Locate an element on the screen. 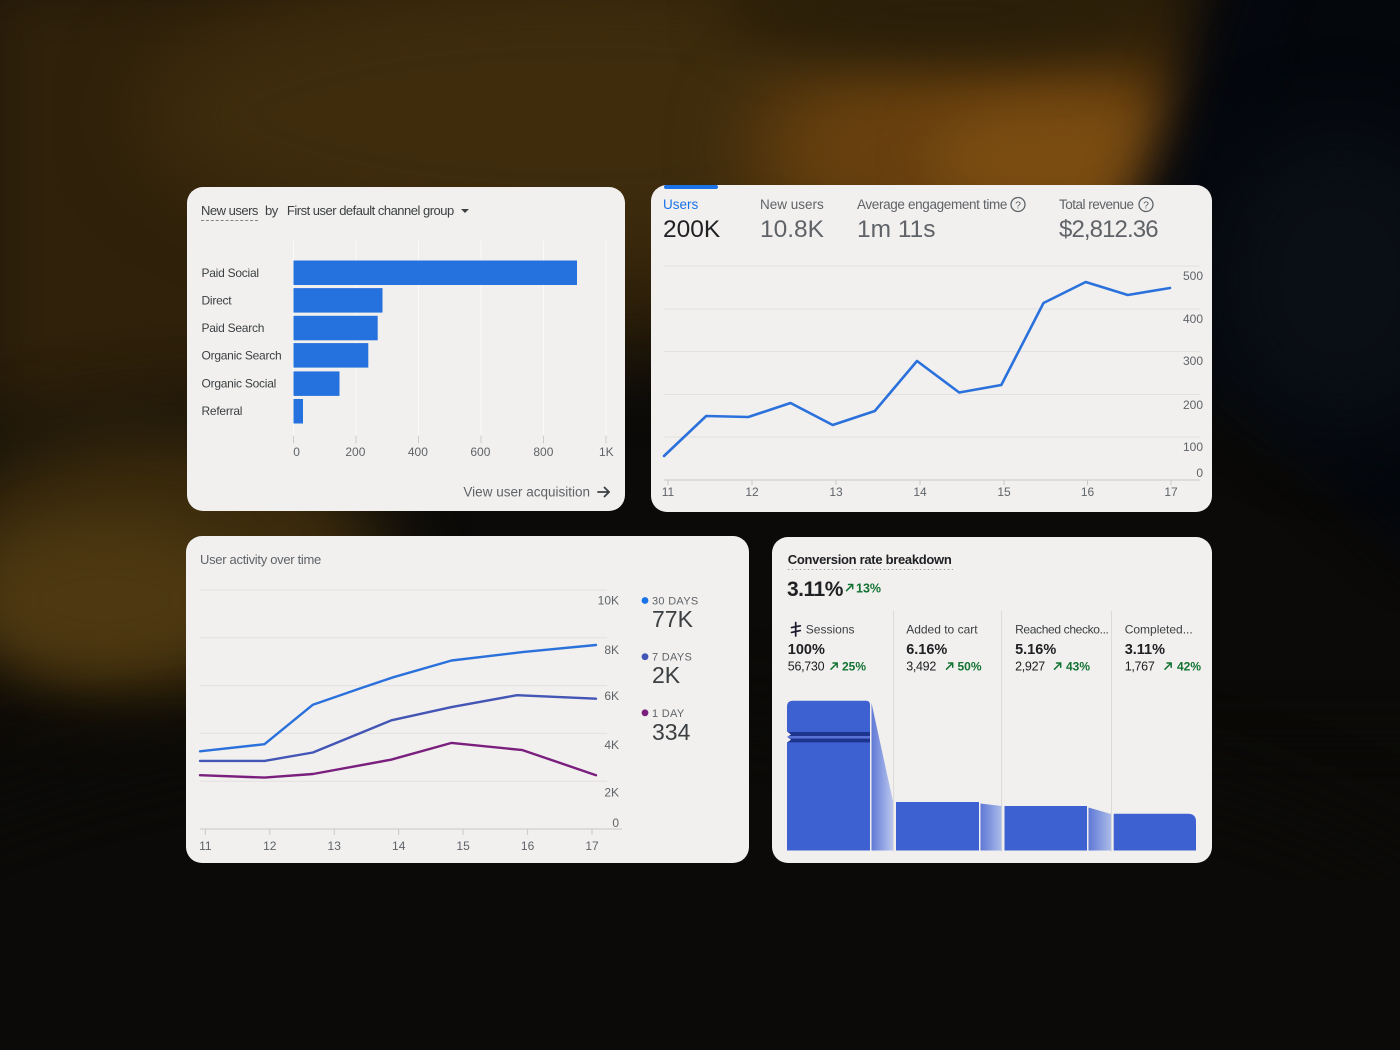  svg-text: Referral is located at coordinates (222, 411).